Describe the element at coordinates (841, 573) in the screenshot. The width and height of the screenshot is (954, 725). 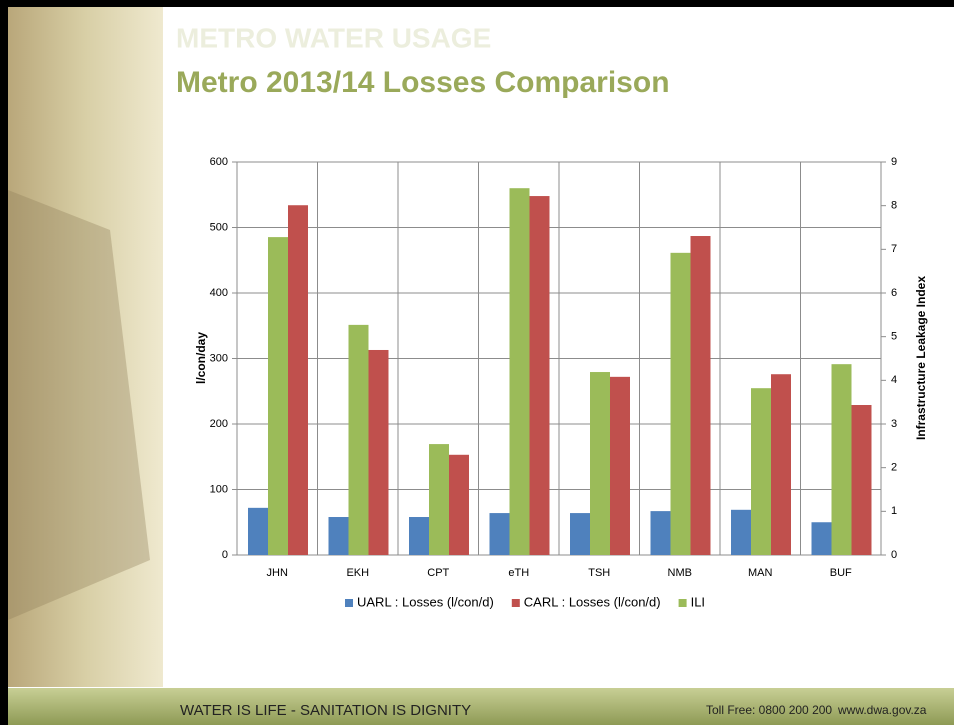
I see `x-tick-label: BUF` at that location.